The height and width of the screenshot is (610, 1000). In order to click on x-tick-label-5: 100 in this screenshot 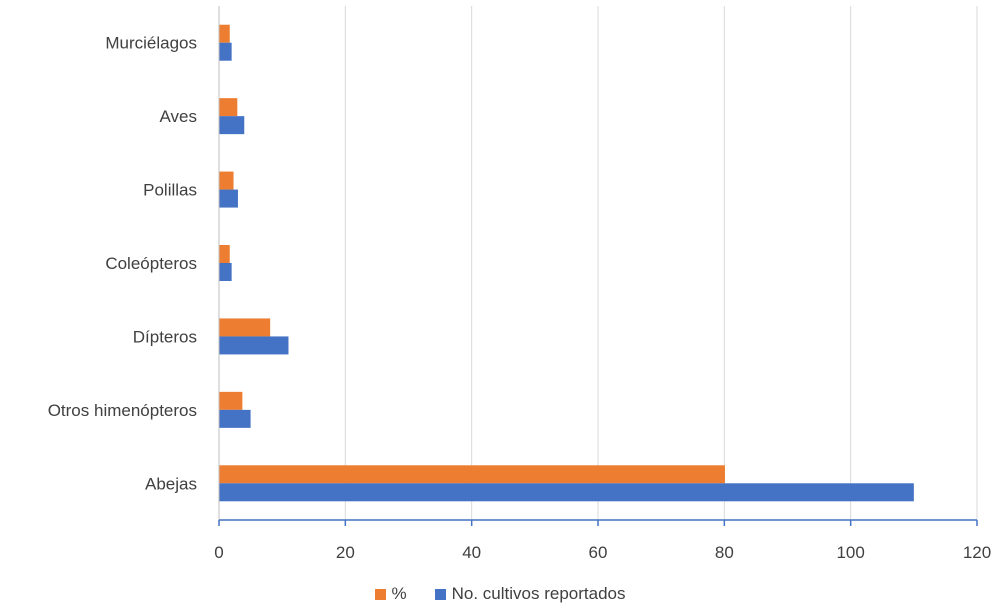, I will do `click(850, 552)`.